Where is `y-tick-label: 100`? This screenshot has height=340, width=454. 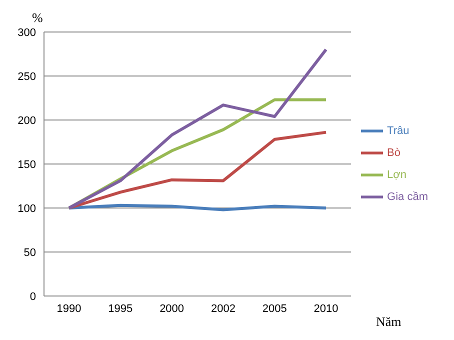 y-tick-label: 100 is located at coordinates (27, 208).